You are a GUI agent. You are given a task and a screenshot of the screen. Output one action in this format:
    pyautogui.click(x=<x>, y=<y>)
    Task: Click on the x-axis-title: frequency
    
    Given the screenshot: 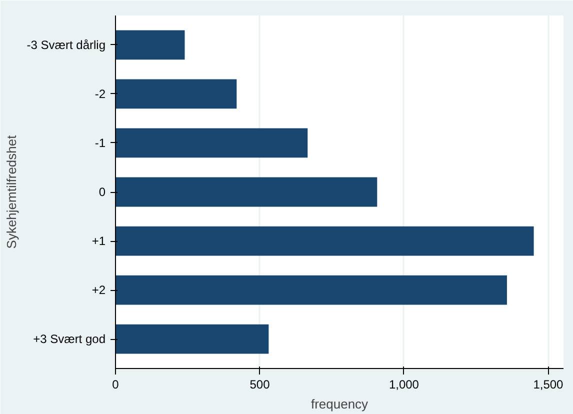 What is the action you would take?
    pyautogui.click(x=339, y=404)
    